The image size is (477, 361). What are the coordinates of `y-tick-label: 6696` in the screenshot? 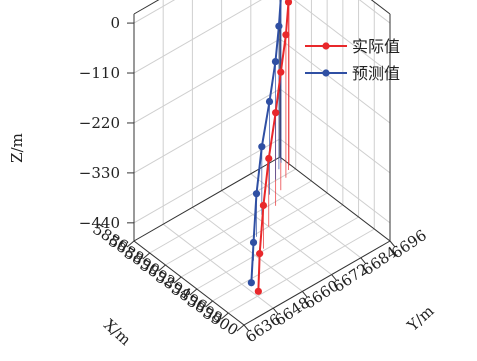 It's located at (409, 244).